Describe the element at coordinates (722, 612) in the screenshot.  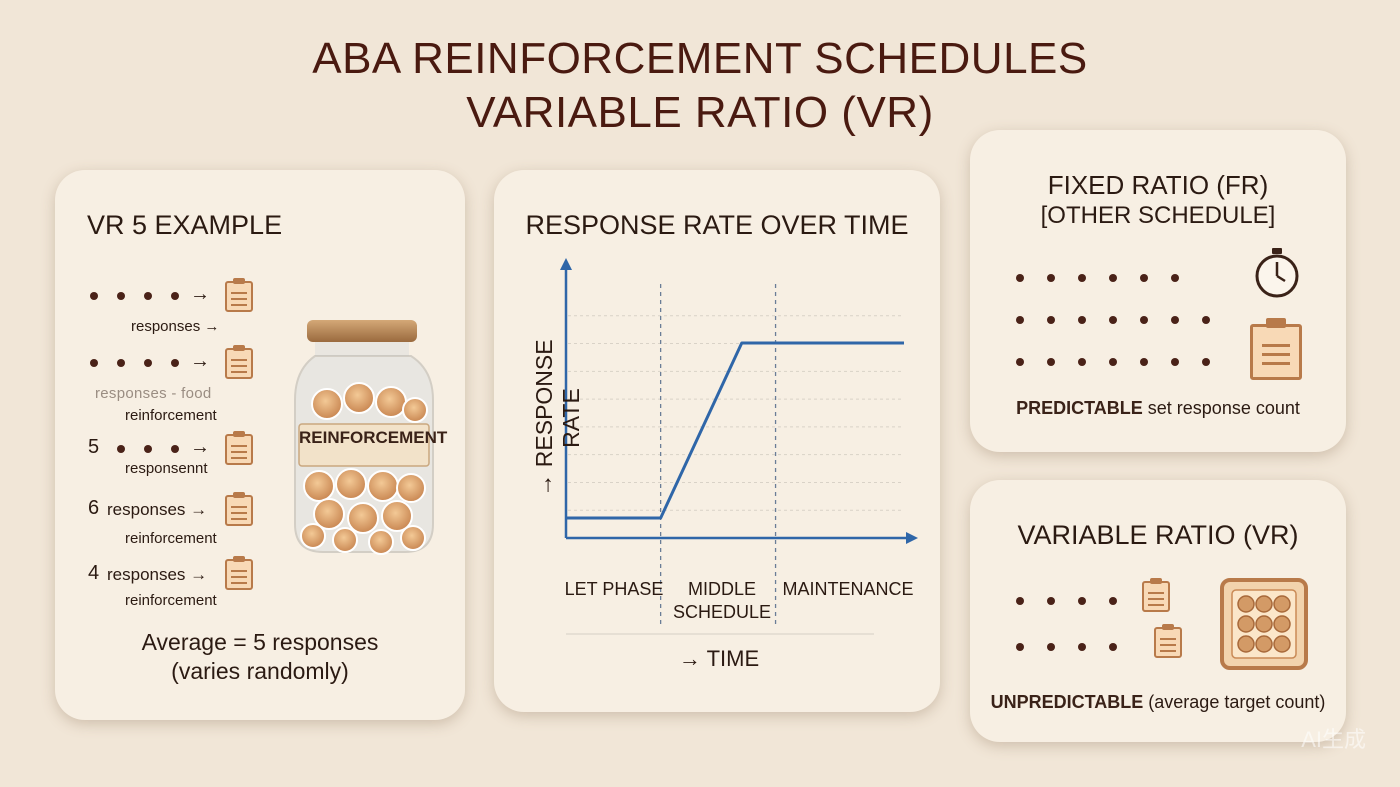
I see `phase-label-2-line-2: SCHEDULE` at that location.